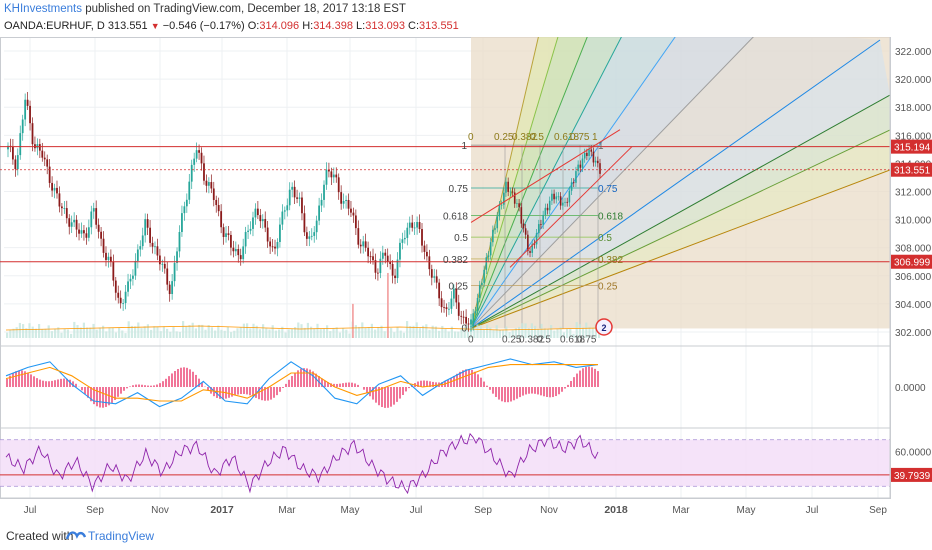  What do you see at coordinates (43, 9) in the screenshot?
I see `author-link: KHInvestments` at bounding box center [43, 9].